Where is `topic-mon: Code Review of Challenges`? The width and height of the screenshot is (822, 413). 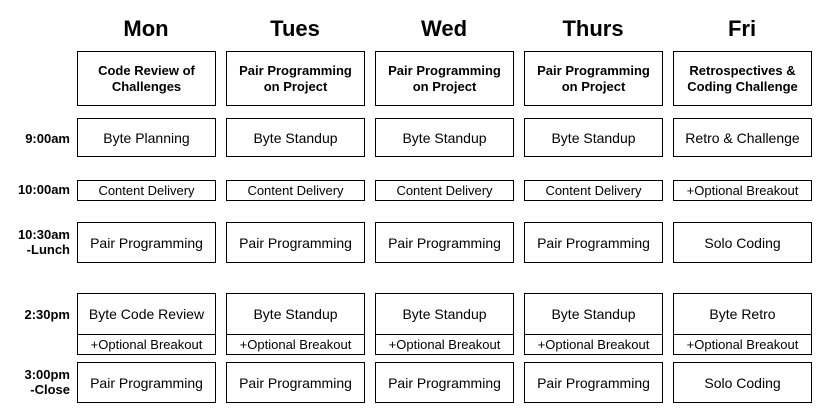
topic-mon: Code Review of Challenges is located at coordinates (146, 78).